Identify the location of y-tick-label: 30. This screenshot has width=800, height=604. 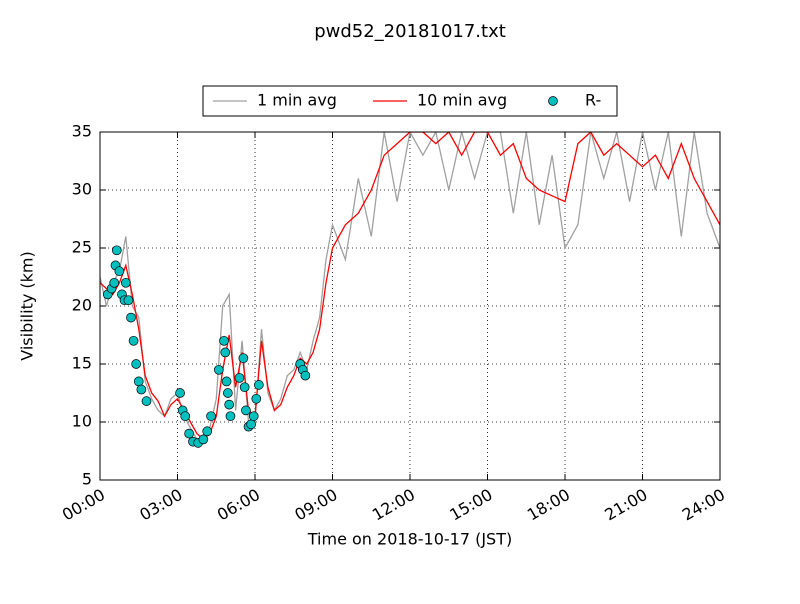
(82, 189).